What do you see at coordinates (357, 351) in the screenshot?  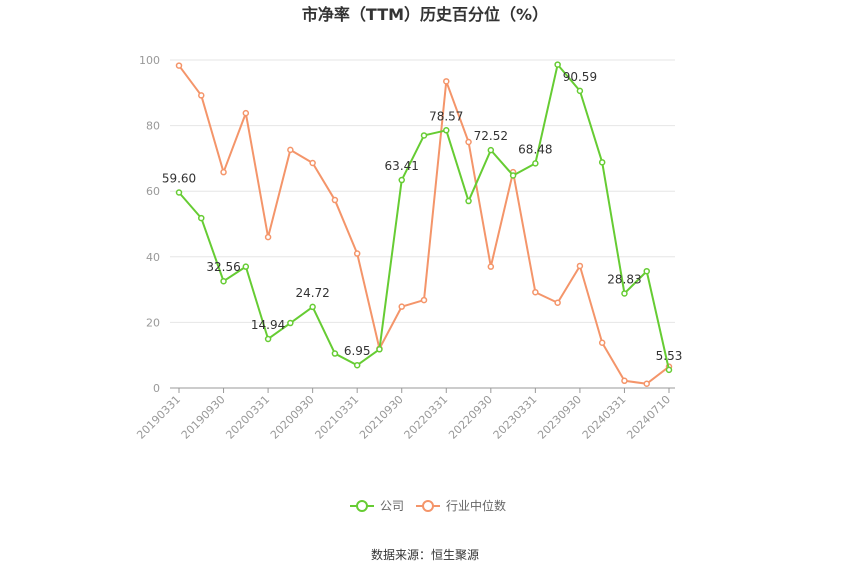 I see `data-label: 6.95` at bounding box center [357, 351].